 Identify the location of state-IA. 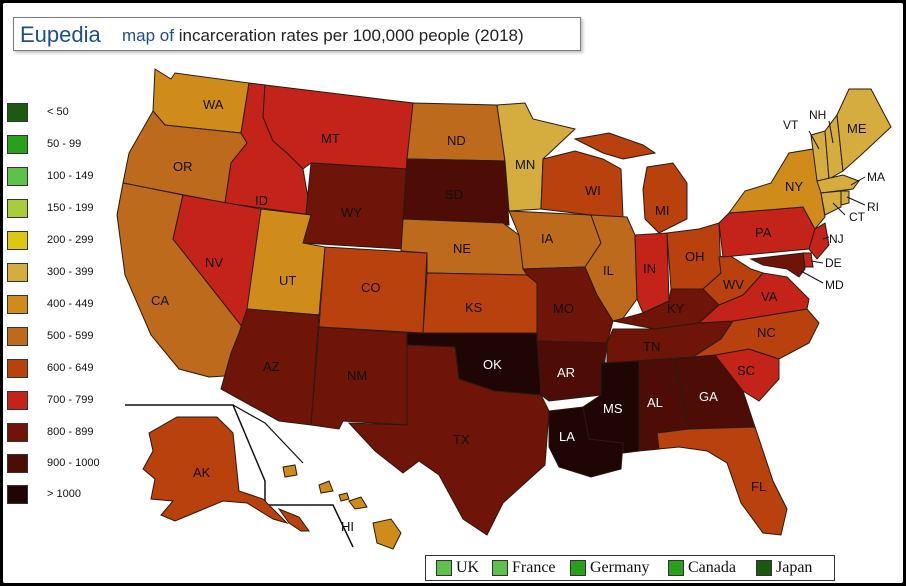
(555, 240).